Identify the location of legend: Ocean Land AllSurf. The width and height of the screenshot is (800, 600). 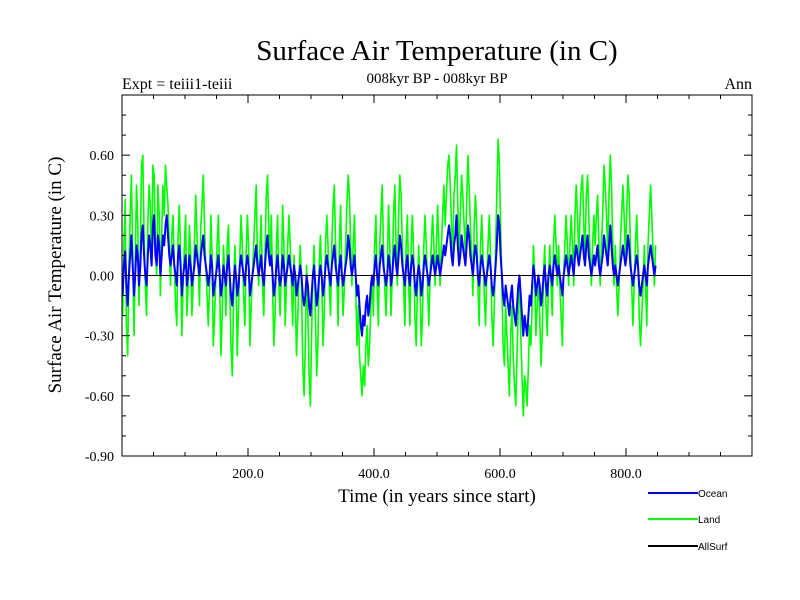
(688, 521).